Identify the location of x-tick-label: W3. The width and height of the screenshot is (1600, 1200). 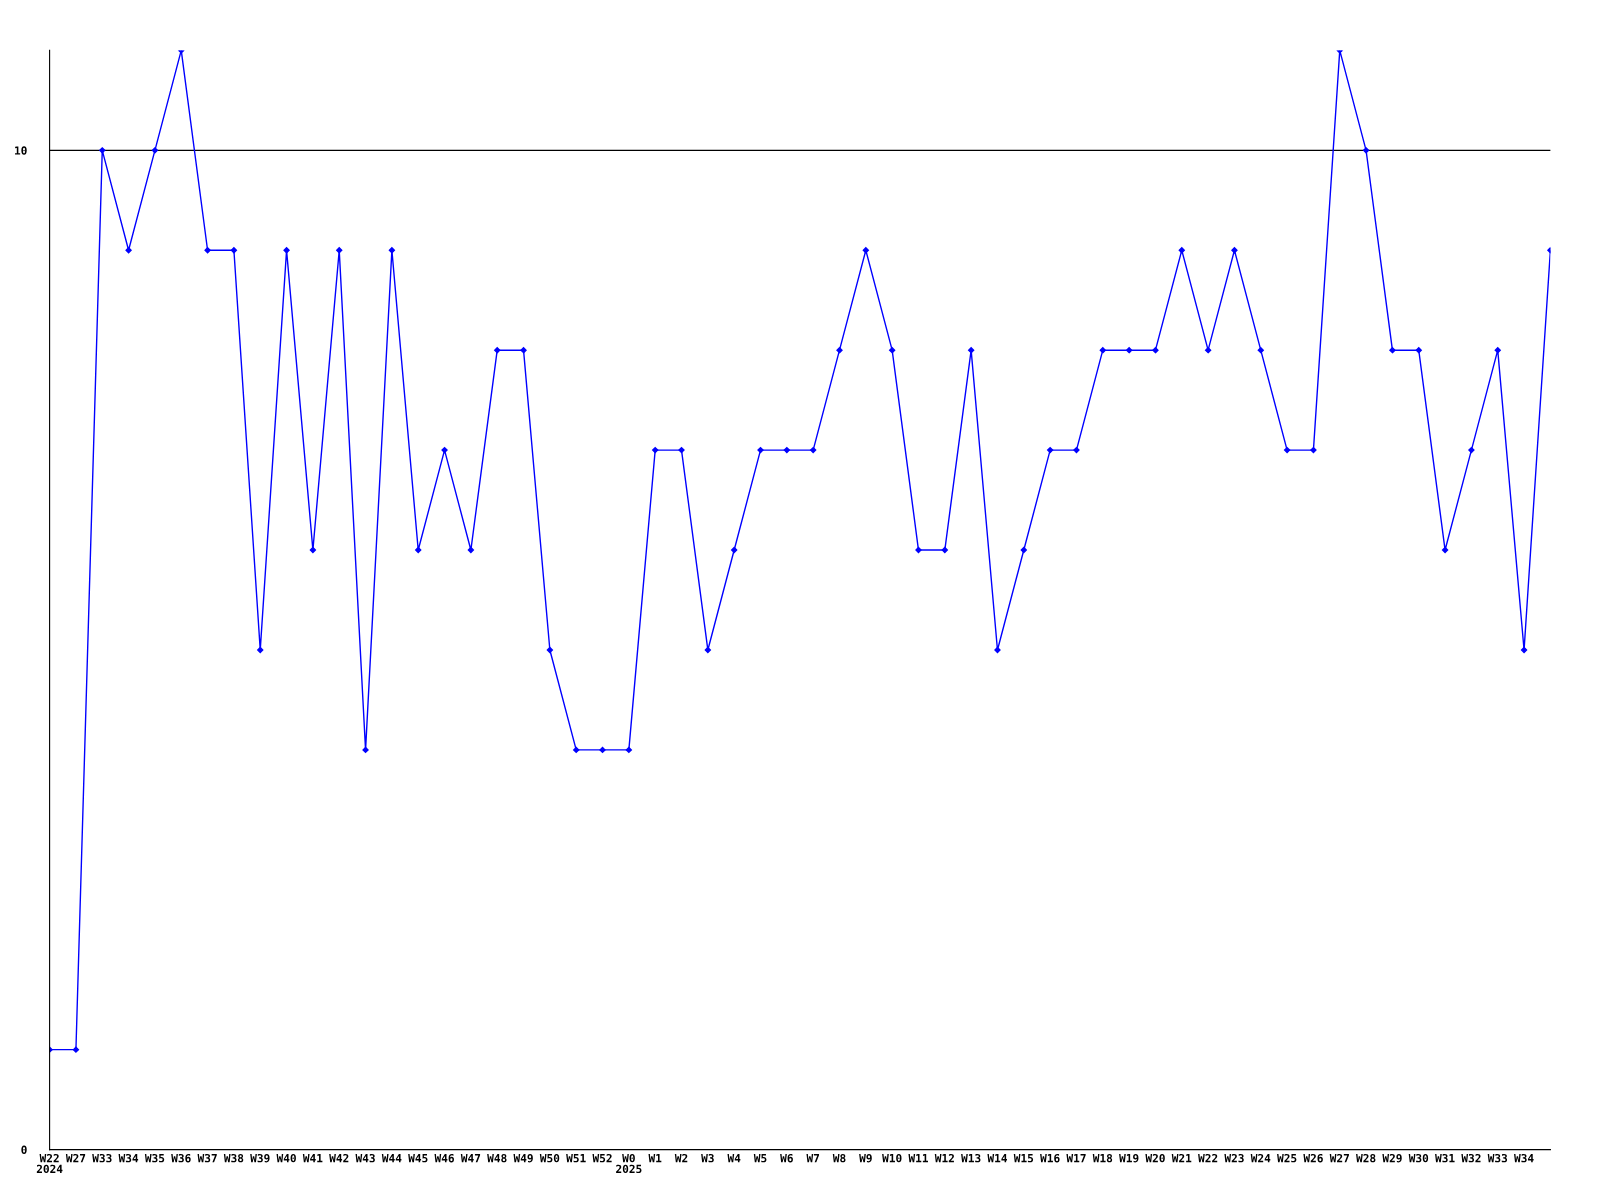
(707, 1158).